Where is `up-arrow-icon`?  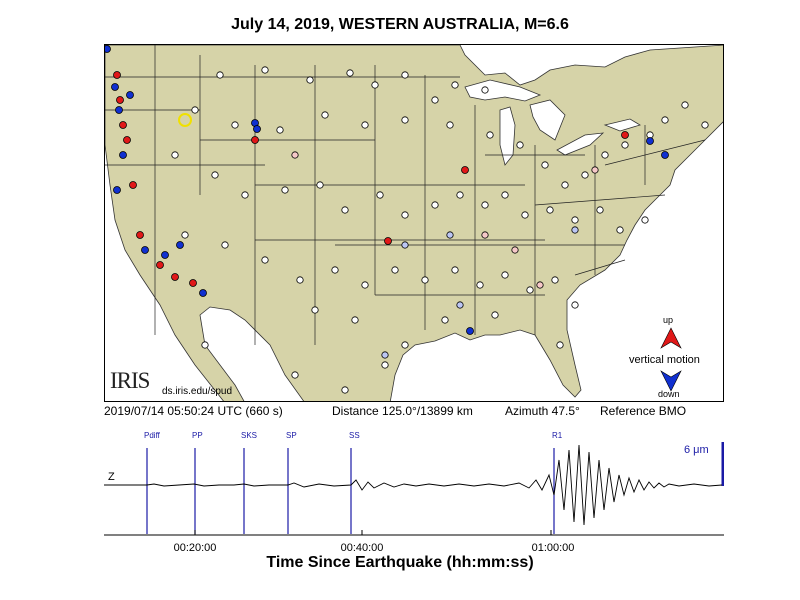 up-arrow-icon is located at coordinates (671, 338).